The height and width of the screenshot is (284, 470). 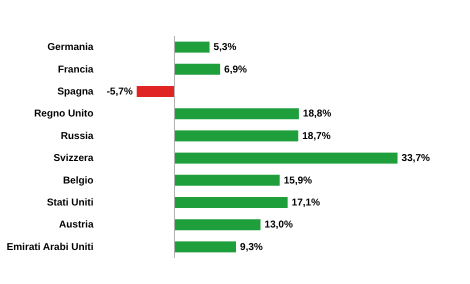 What do you see at coordinates (50, 247) in the screenshot?
I see `y-tick-label: Emirati Arabi Uniti` at bounding box center [50, 247].